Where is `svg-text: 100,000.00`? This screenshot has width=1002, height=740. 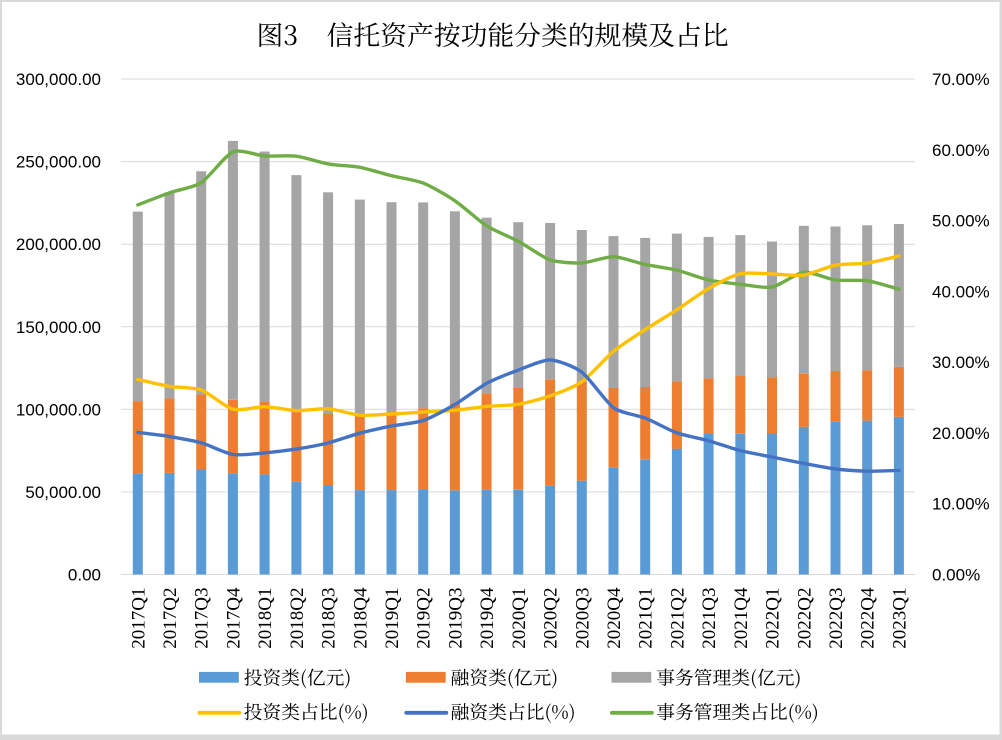 svg-text: 100,000.00 is located at coordinates (58, 409).